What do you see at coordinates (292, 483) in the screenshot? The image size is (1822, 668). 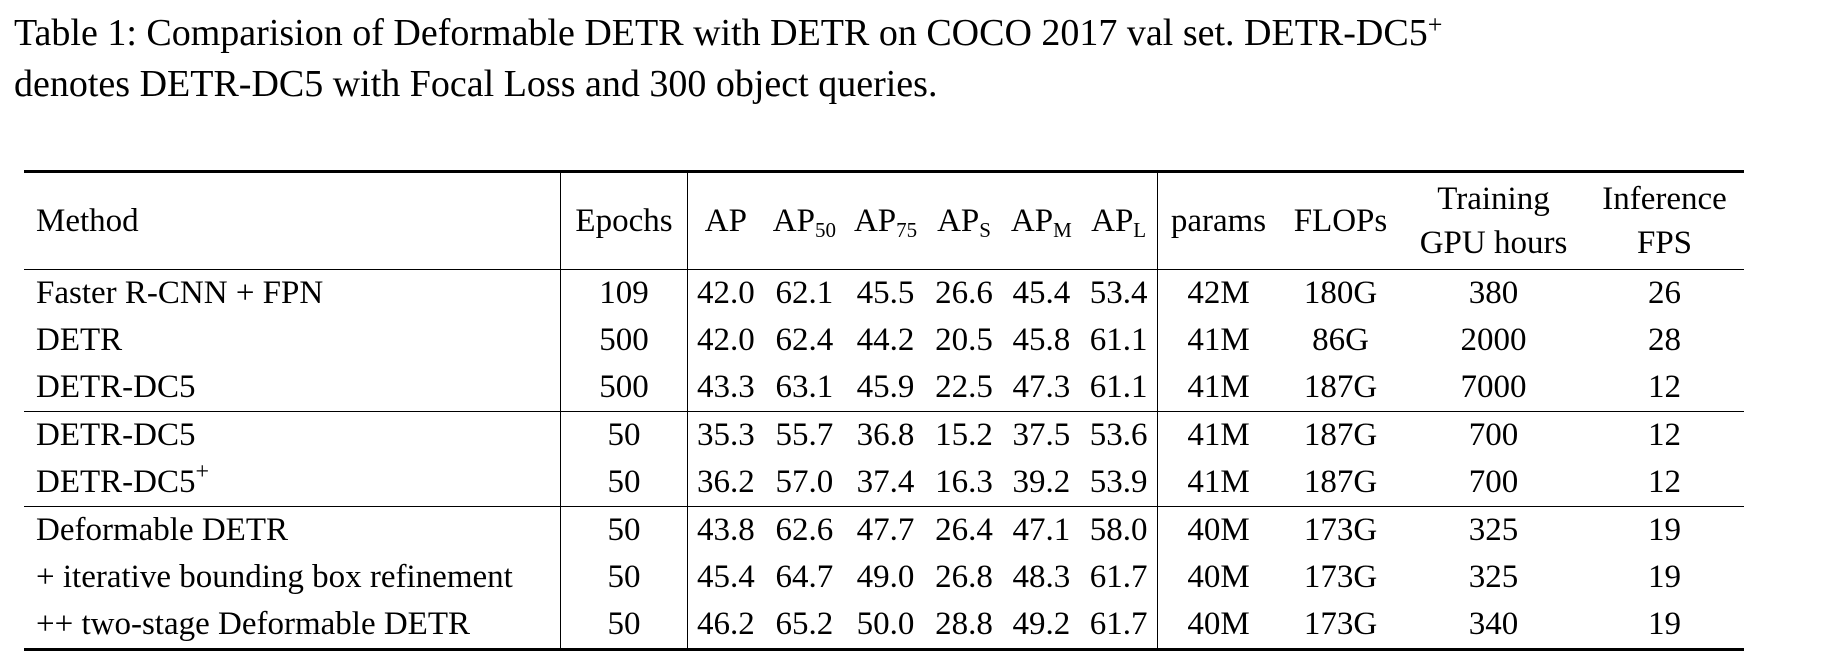 I see `cell-method: DETR-DC5+` at bounding box center [292, 483].